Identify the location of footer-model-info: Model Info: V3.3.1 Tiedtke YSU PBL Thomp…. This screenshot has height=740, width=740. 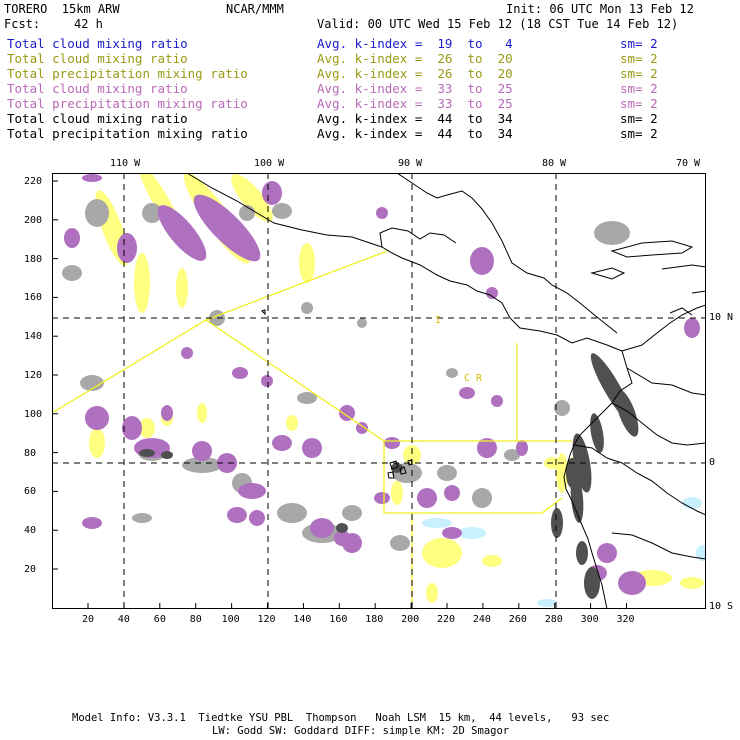
(341, 718).